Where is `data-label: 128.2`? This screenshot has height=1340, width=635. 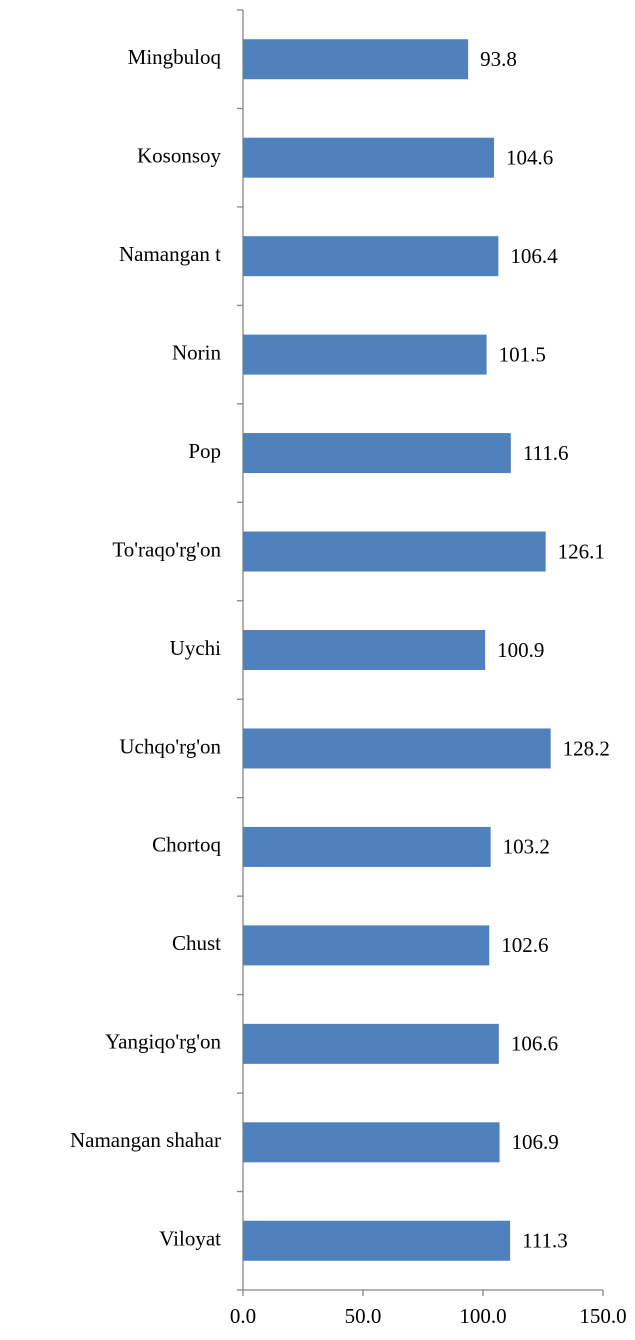 data-label: 128.2 is located at coordinates (586, 748).